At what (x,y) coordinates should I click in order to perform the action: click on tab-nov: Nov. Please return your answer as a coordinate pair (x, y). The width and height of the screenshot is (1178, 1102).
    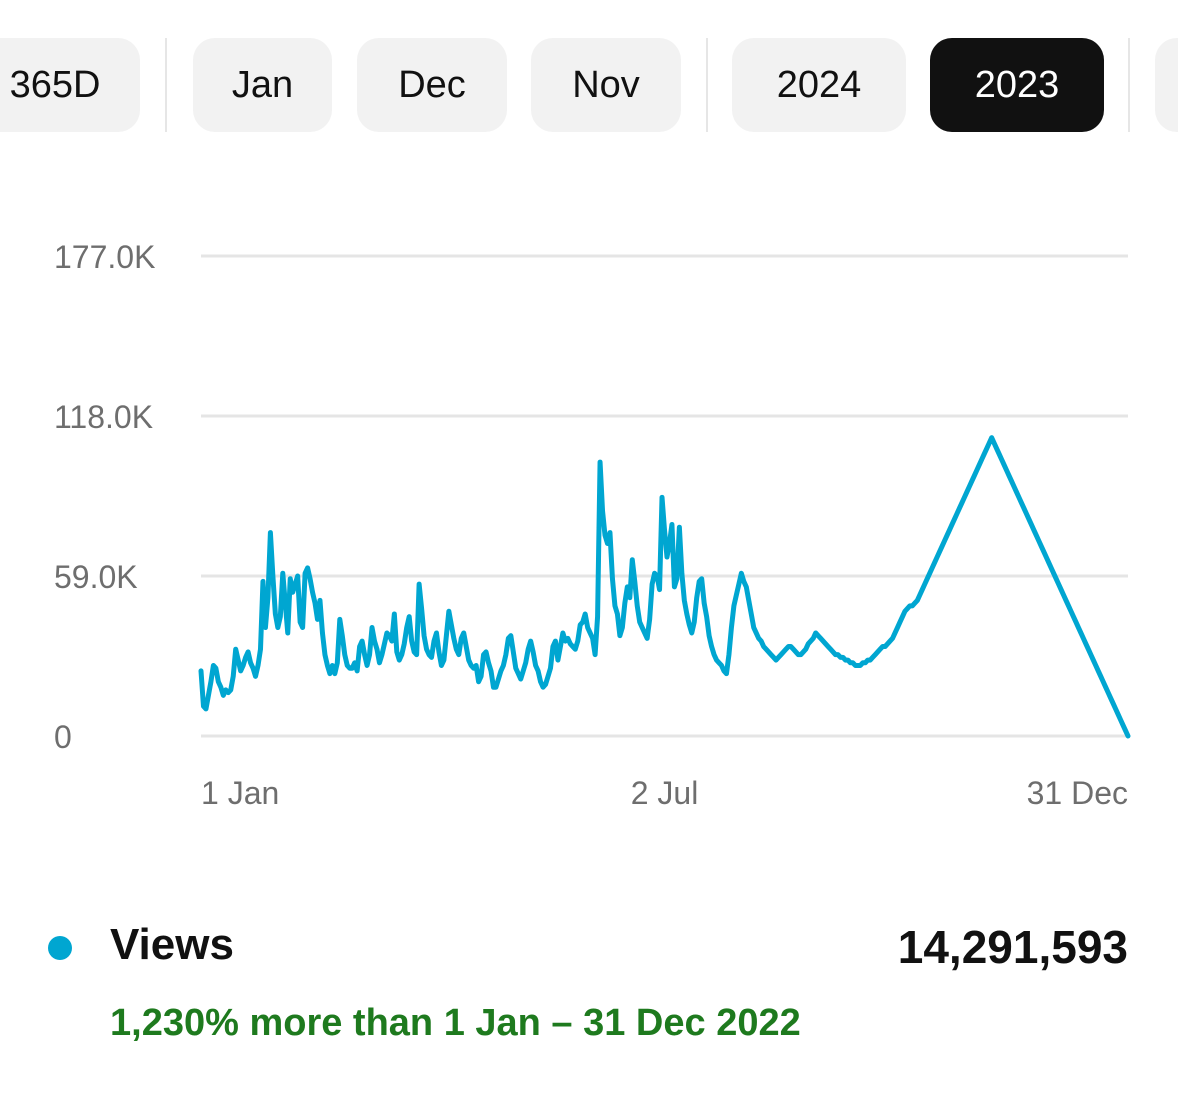
    Looking at the image, I should click on (606, 85).